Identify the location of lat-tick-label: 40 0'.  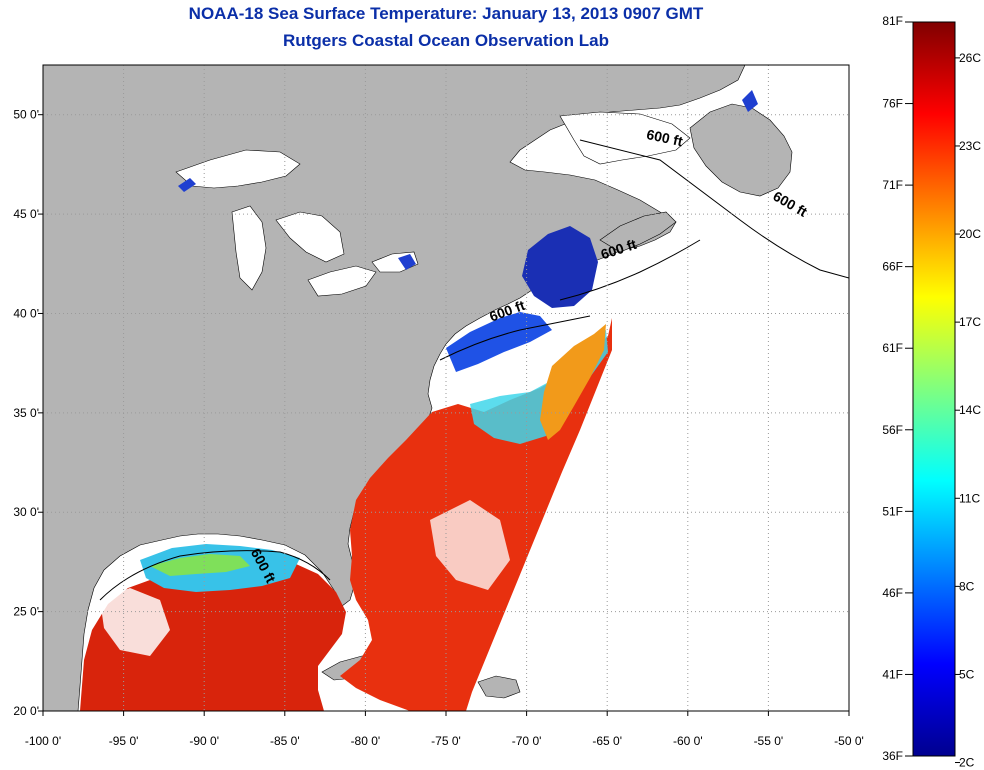
(26, 313).